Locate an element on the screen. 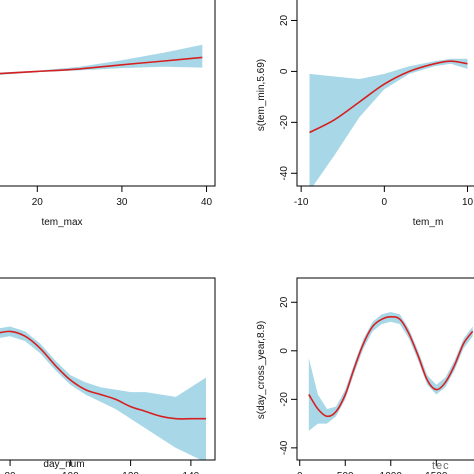  x-tick-label: -10 is located at coordinates (301, 202).